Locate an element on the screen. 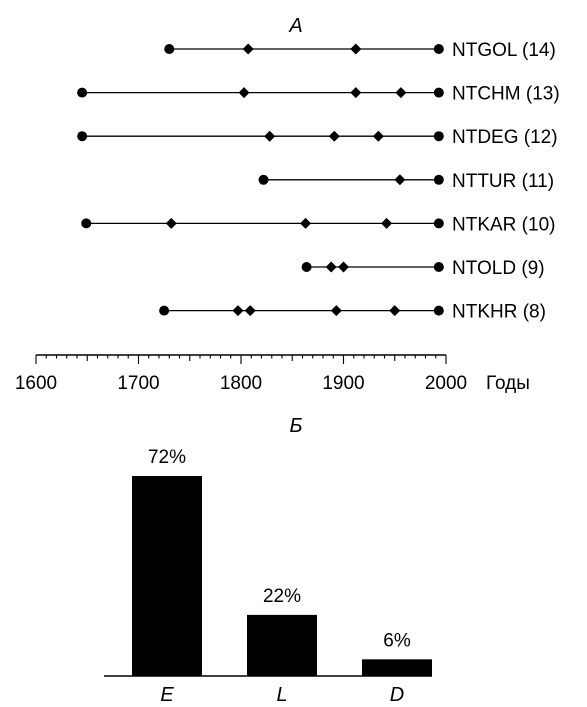 The image size is (587, 707). timeline-row: NTOLD (9) is located at coordinates (423, 268).